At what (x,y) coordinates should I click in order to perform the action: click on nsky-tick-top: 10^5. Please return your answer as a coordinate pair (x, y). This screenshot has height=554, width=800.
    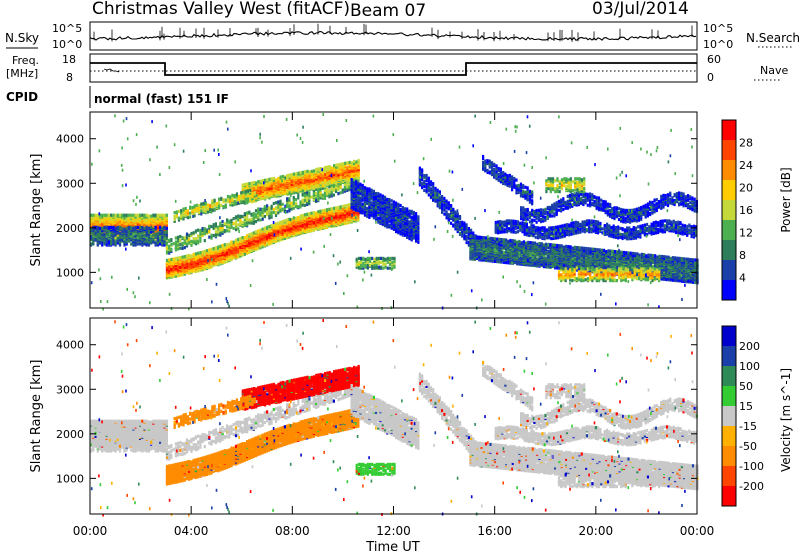
    Looking at the image, I should click on (67, 28).